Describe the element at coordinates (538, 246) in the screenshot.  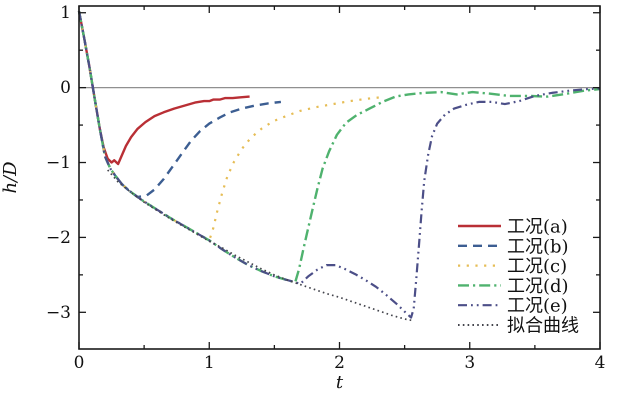
I see `legend-label-b: 工况(b)` at that location.